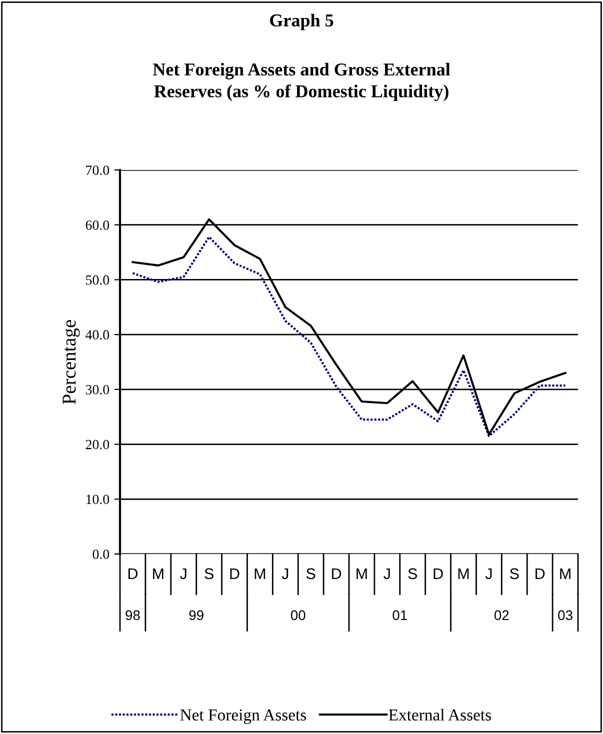  Describe the element at coordinates (302, 22) in the screenshot. I see `chart-title: Graph 5` at that location.